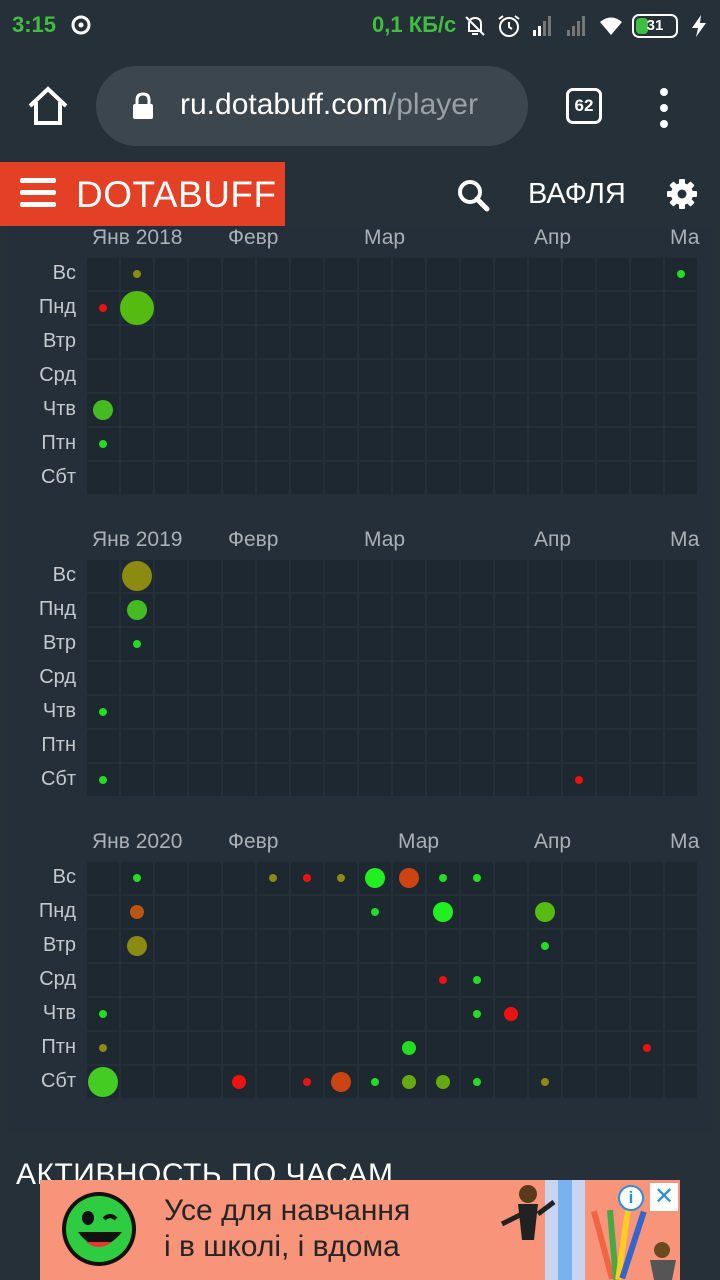  What do you see at coordinates (48, 106) in the screenshot?
I see `home-icon` at bounding box center [48, 106].